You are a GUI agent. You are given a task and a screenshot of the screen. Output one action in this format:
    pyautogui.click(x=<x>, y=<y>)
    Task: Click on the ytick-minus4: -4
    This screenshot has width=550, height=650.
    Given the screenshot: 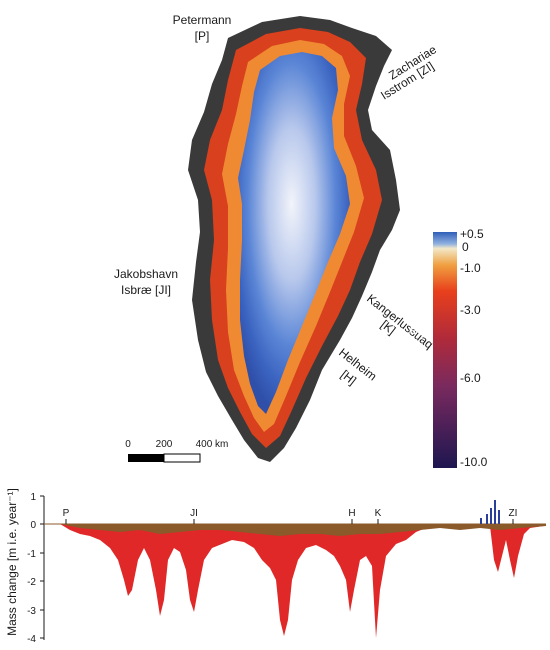 What is the action you would take?
    pyautogui.click(x=31, y=639)
    